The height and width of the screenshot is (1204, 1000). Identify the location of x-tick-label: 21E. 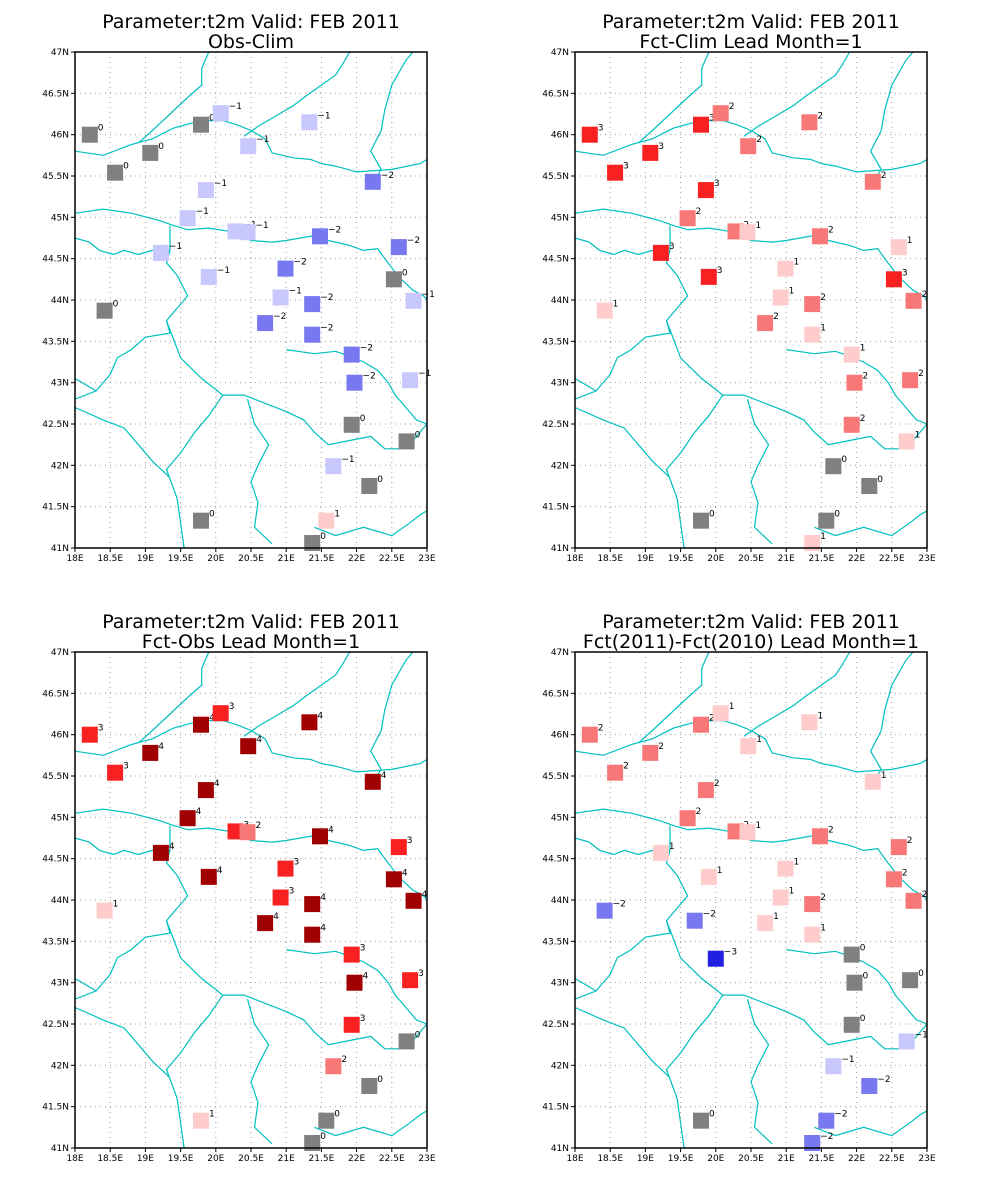
(286, 1159).